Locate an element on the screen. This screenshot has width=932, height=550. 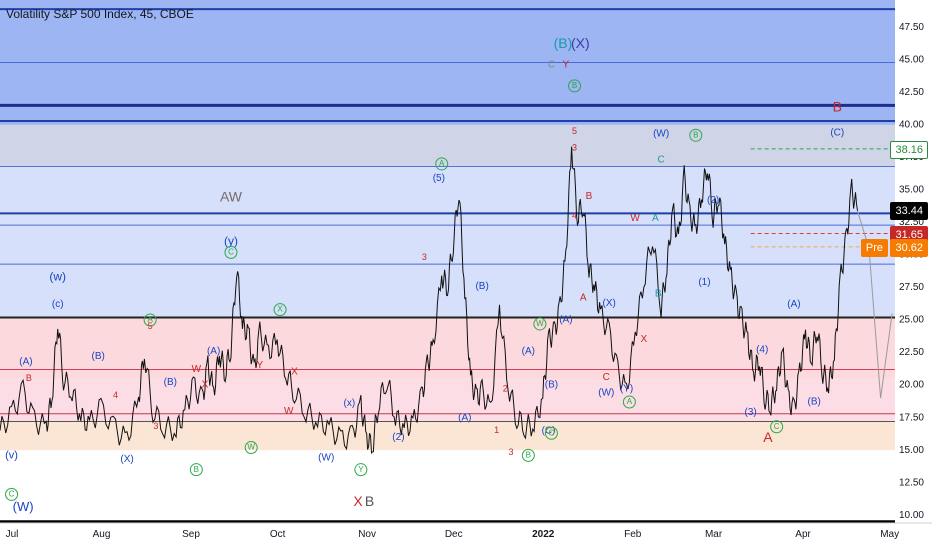
x-tick-label: May is located at coordinates (889, 534).